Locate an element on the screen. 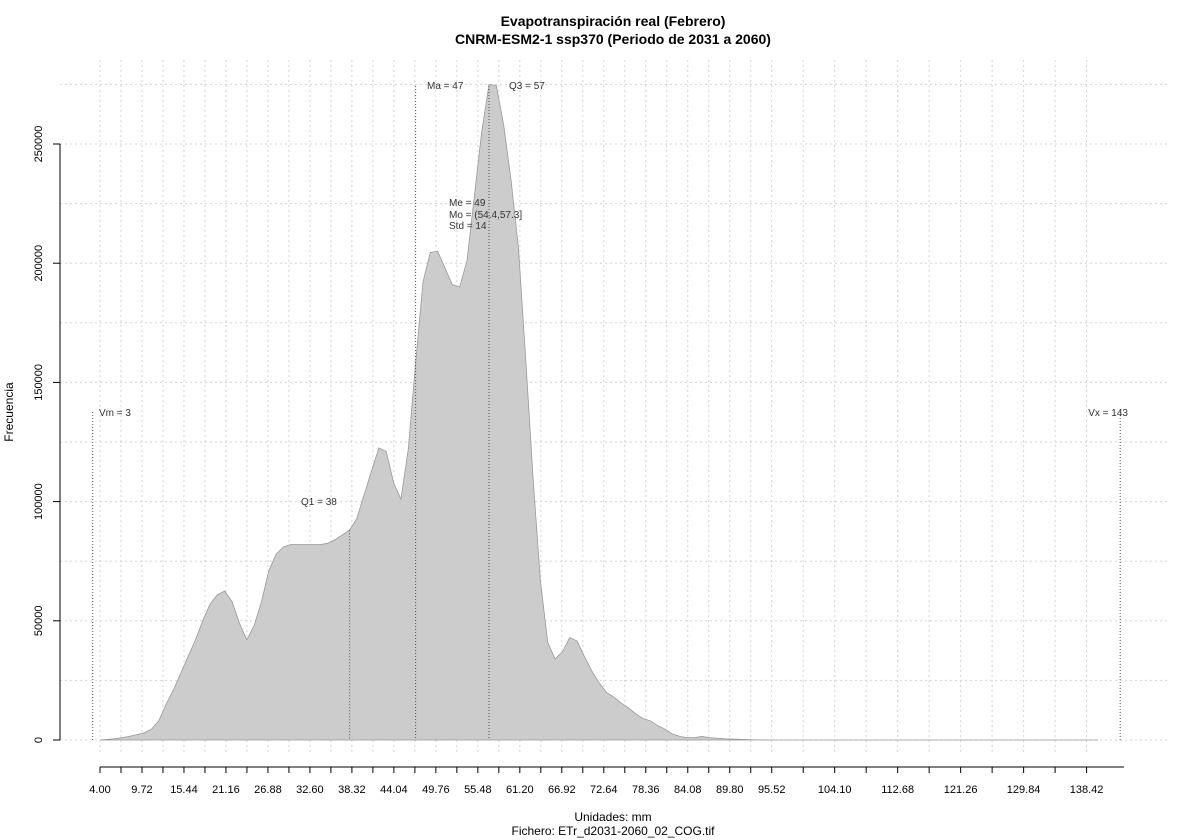 The width and height of the screenshot is (1200, 840). stat-max-label: Vx = 143 is located at coordinates (1108, 413).